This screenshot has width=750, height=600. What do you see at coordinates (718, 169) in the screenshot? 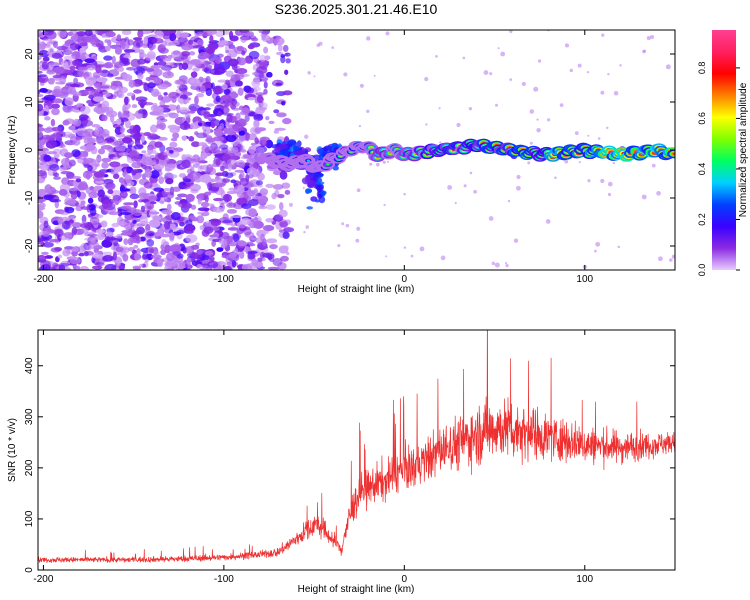
I see `colorbar-ticks: 0.0 0.2 0.4 0.6 0.8` at bounding box center [718, 169].